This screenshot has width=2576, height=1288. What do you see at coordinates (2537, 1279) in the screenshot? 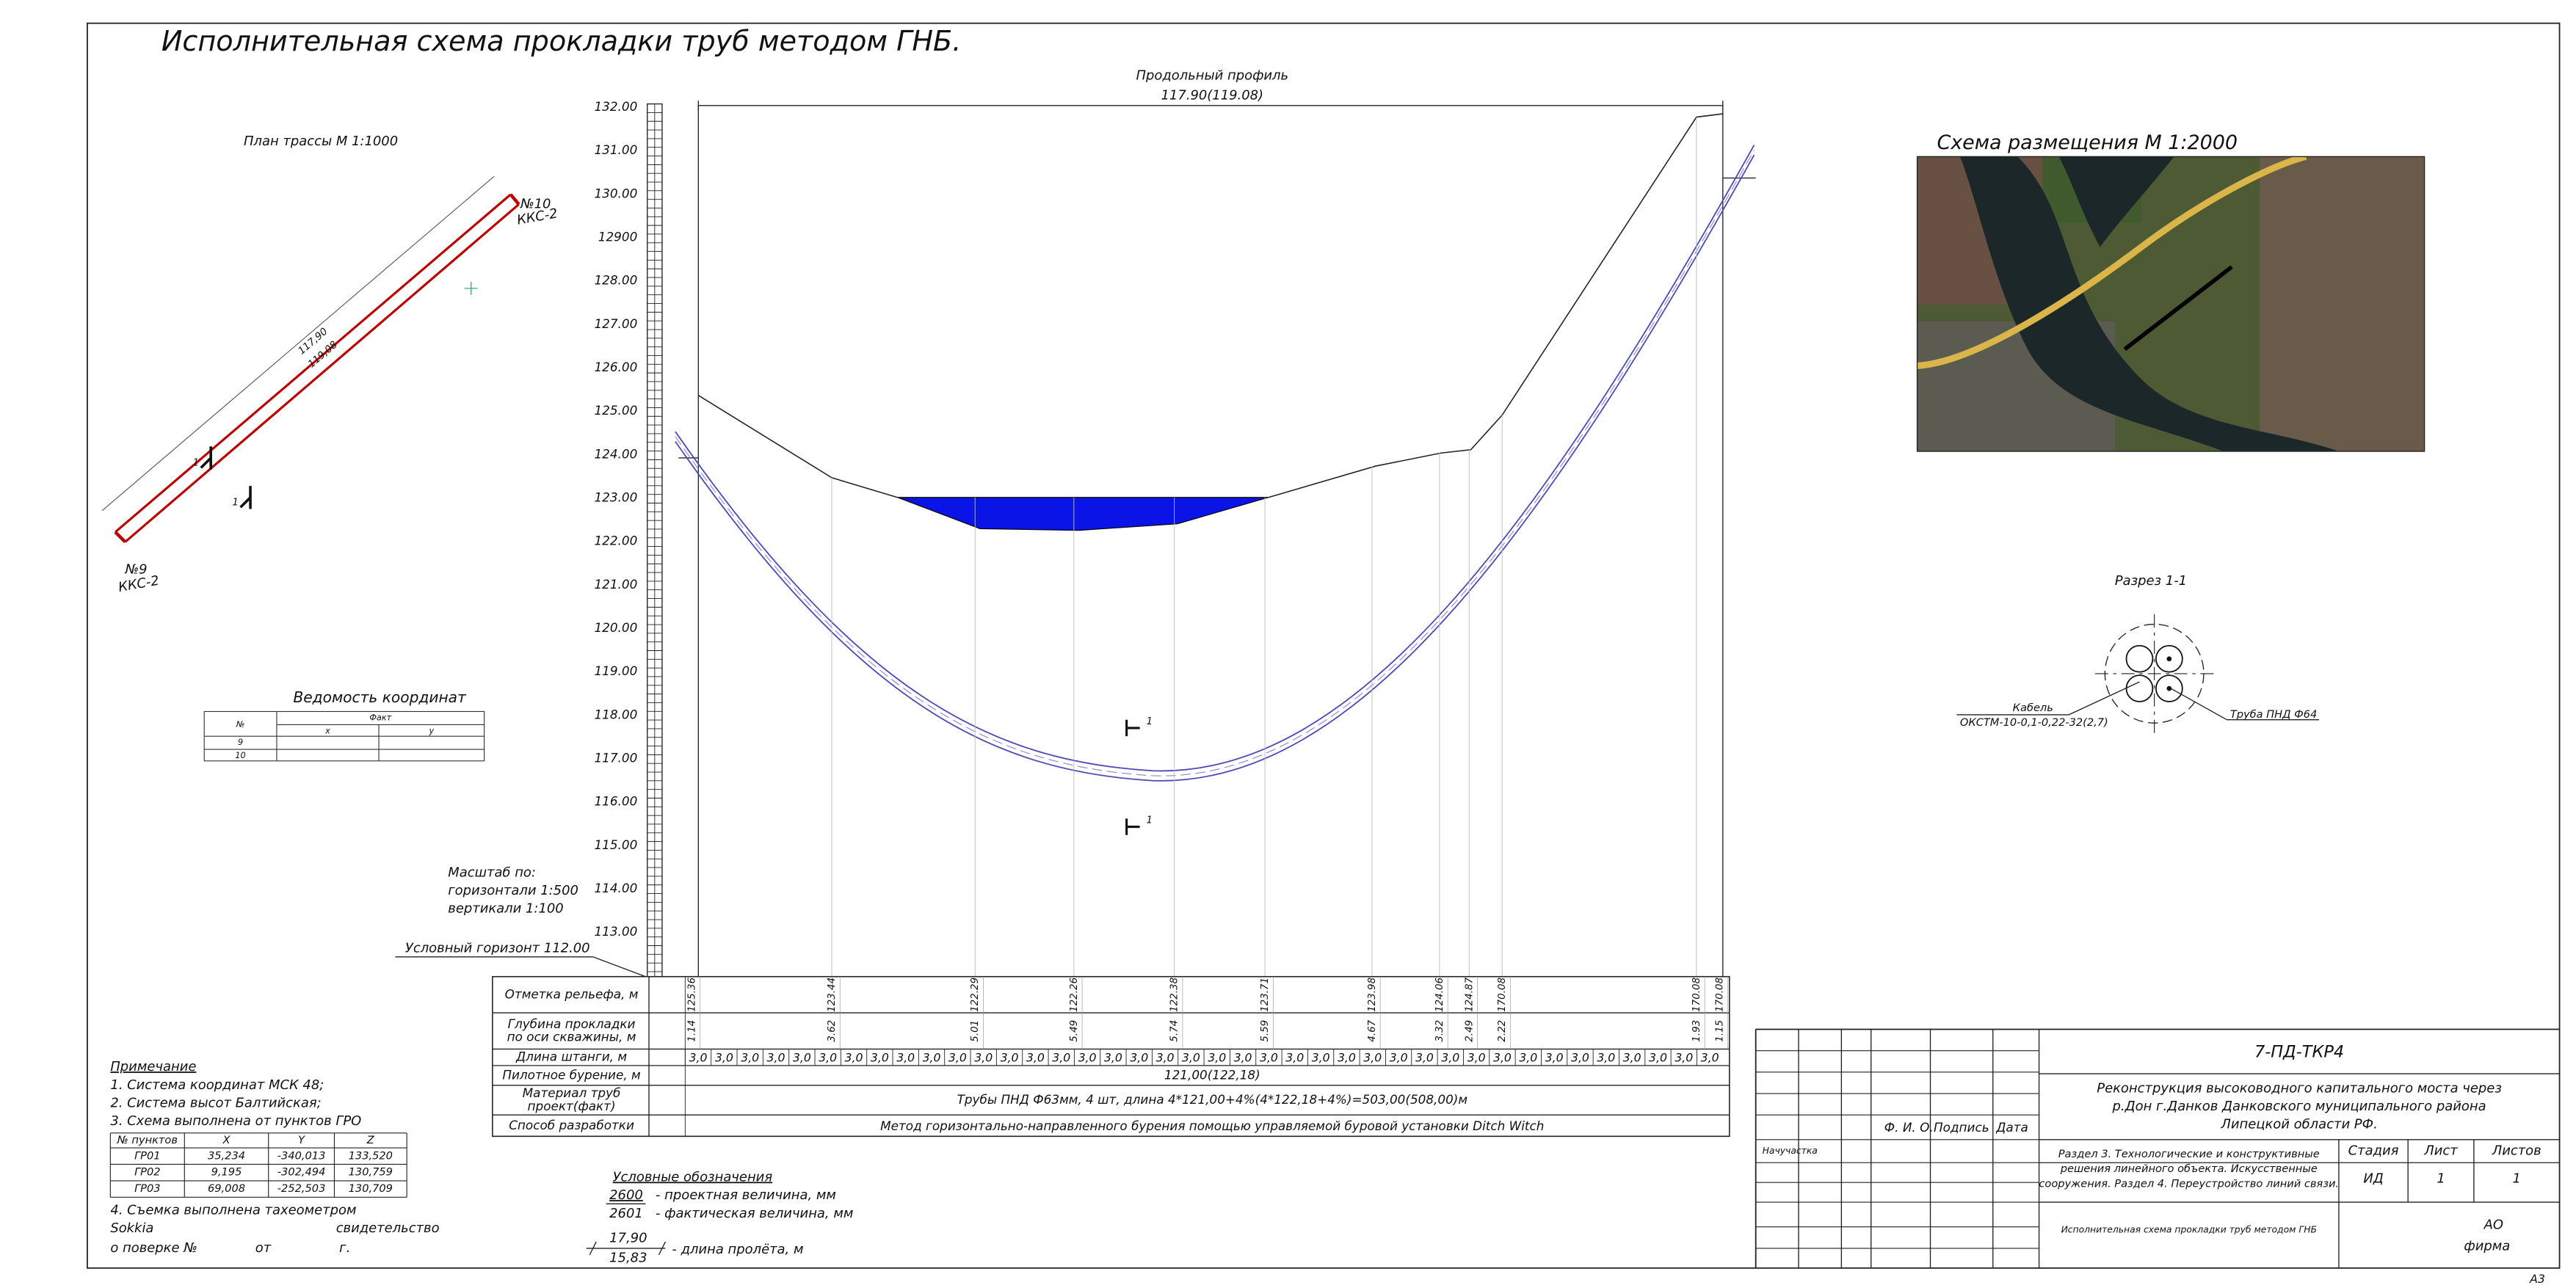
I see `format: А3` at bounding box center [2537, 1279].